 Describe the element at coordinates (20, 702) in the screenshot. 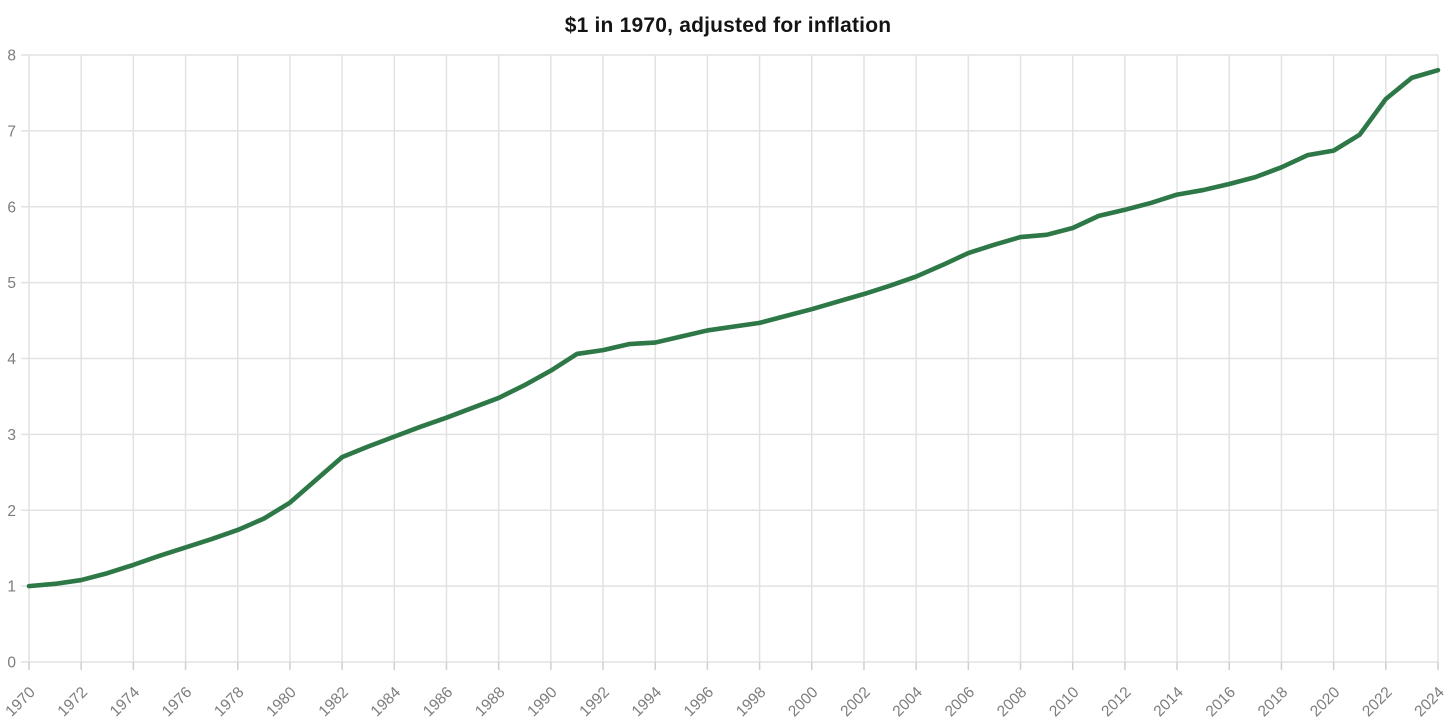

I see `x-tick-label: 1970` at that location.